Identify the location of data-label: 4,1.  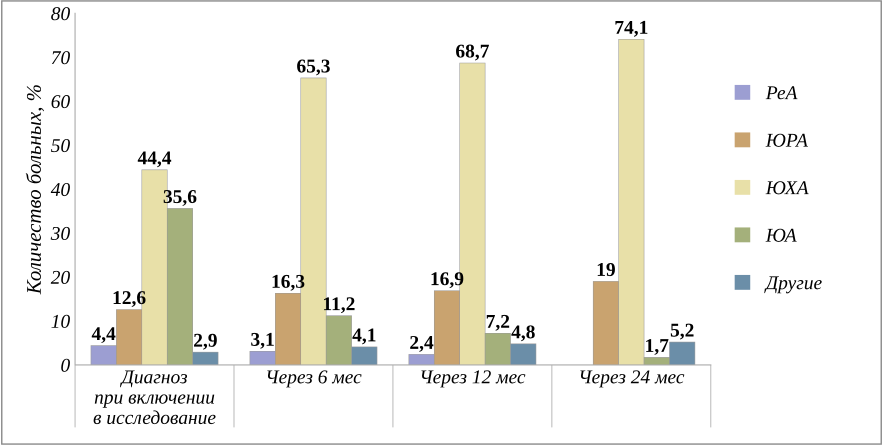
(364, 336).